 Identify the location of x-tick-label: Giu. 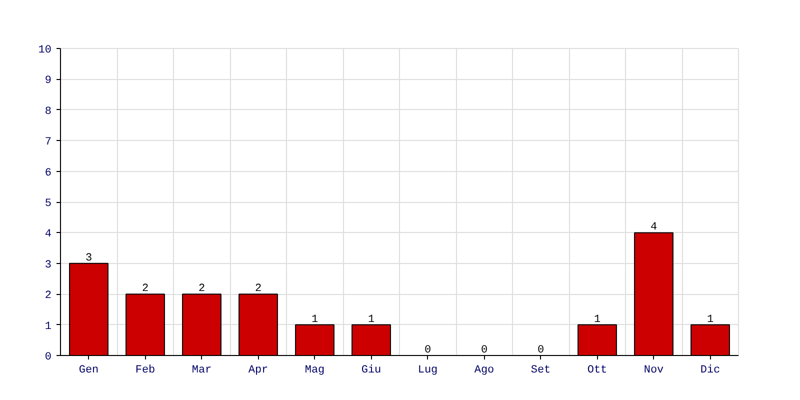
(371, 370).